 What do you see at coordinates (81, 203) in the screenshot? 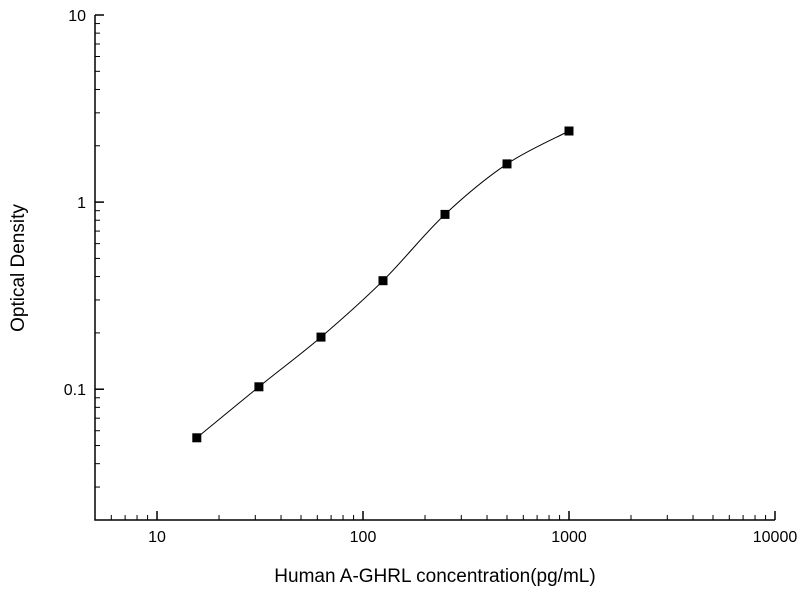
I see `y-tick-label: 1` at bounding box center [81, 203].